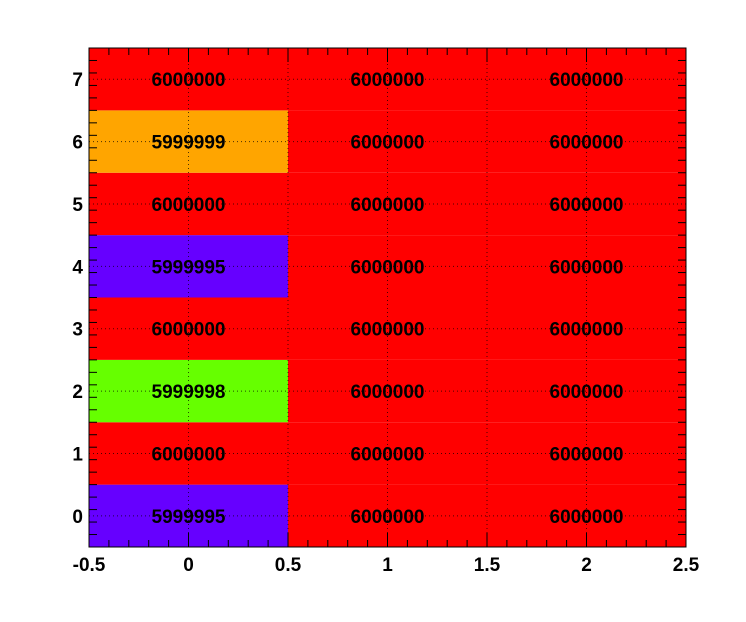 The width and height of the screenshot is (746, 622). What do you see at coordinates (77, 392) in the screenshot?
I see `y-axis-tick-label: 2` at bounding box center [77, 392].